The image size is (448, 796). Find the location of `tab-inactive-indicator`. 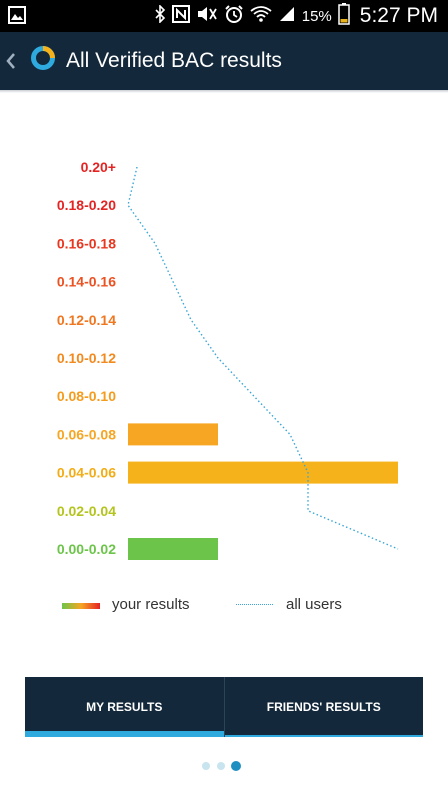

tab-inactive-indicator is located at coordinates (323, 736).